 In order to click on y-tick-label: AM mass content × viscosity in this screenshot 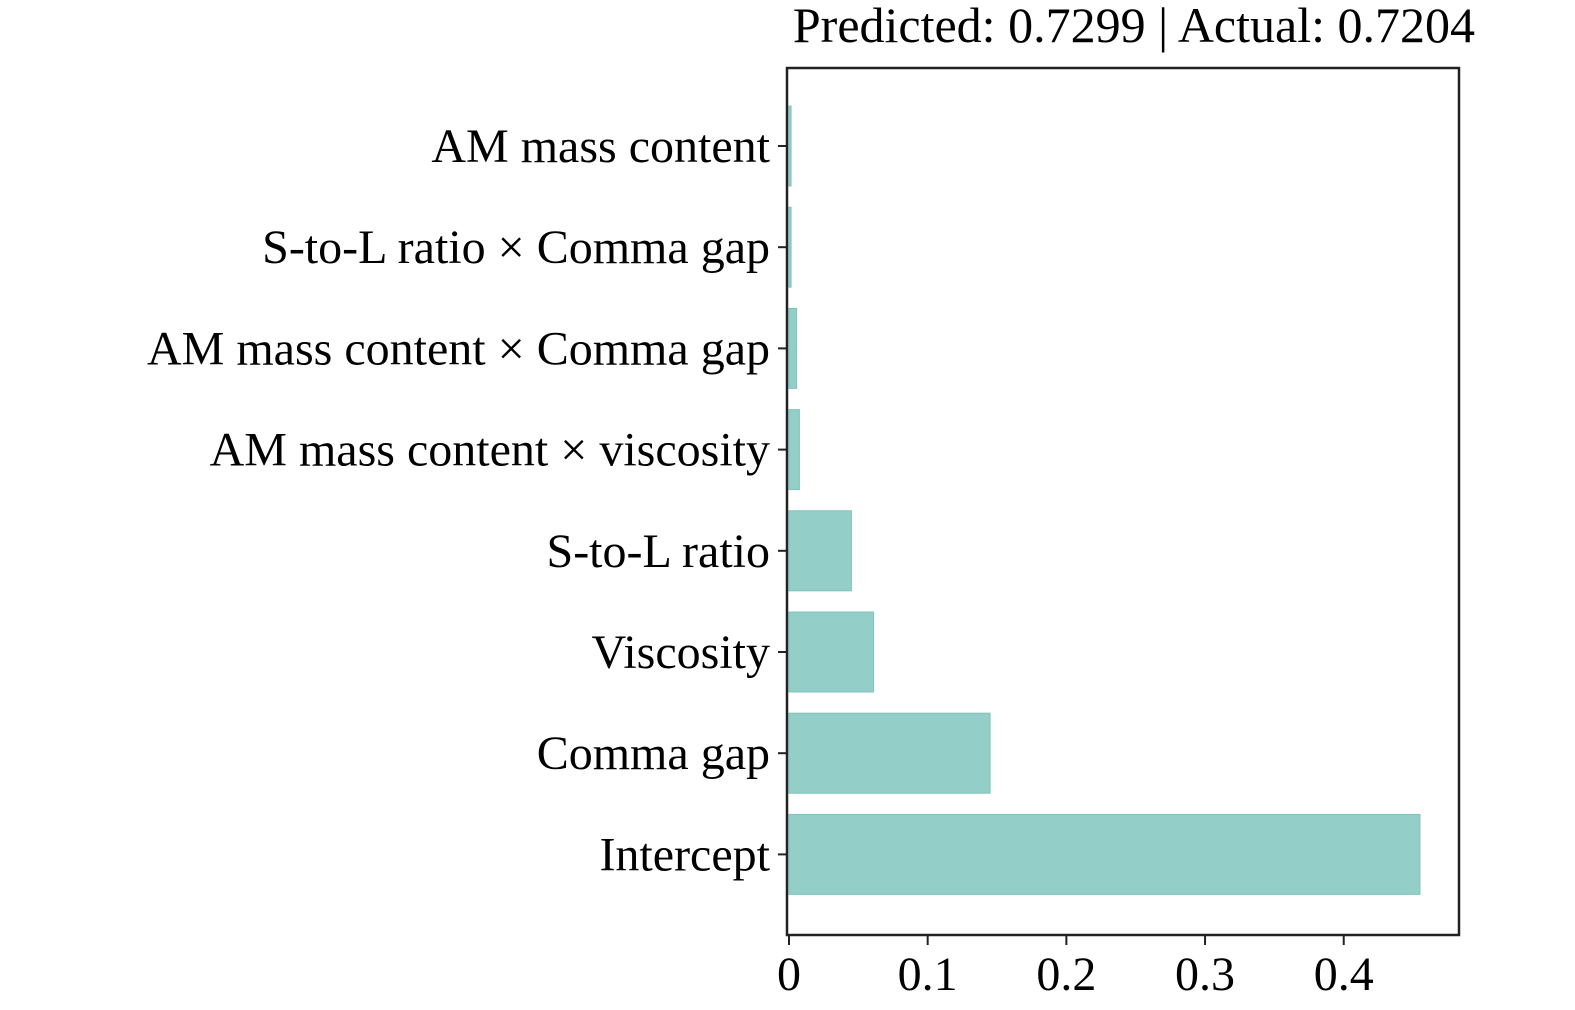, I will do `click(490, 450)`.